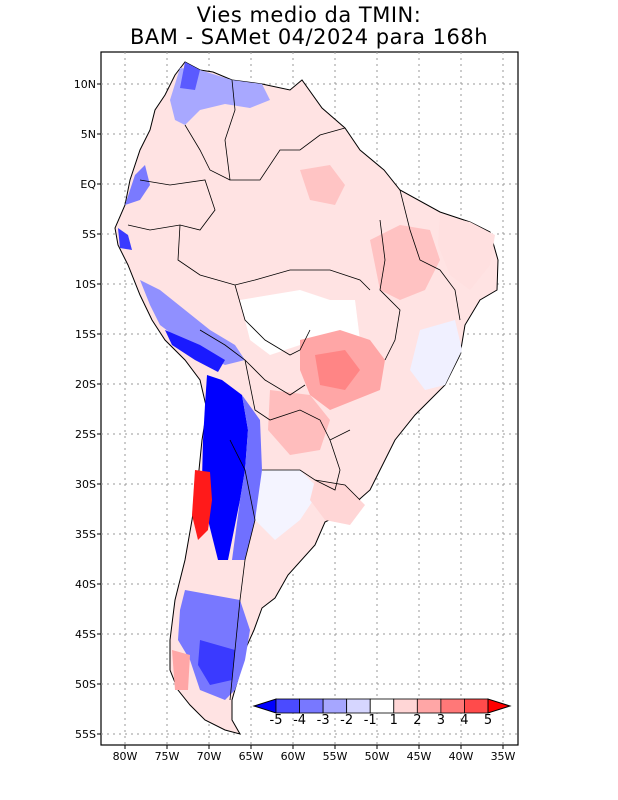 The image size is (618, 800). Describe the element at coordinates (125, 756) in the screenshot. I see `lon-tick-label: 80W` at that location.